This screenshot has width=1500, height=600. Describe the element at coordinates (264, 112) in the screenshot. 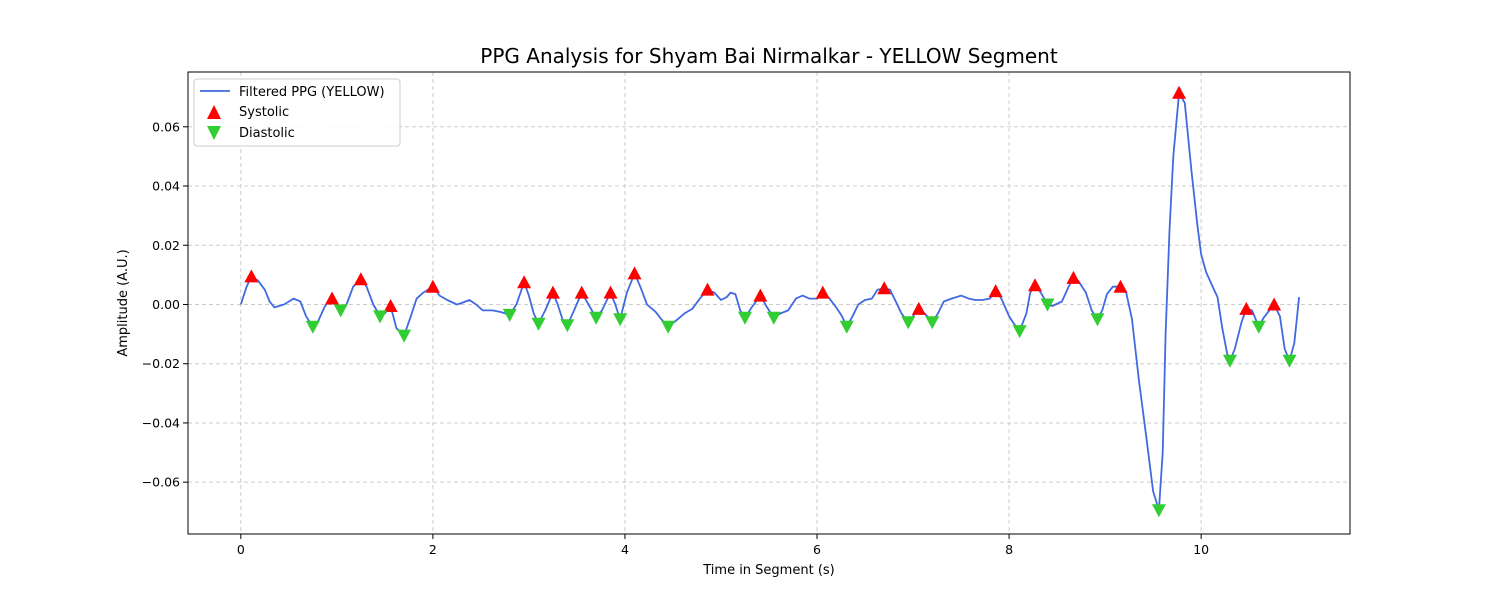

I see `legend-label-systolic: Systolic` at that location.